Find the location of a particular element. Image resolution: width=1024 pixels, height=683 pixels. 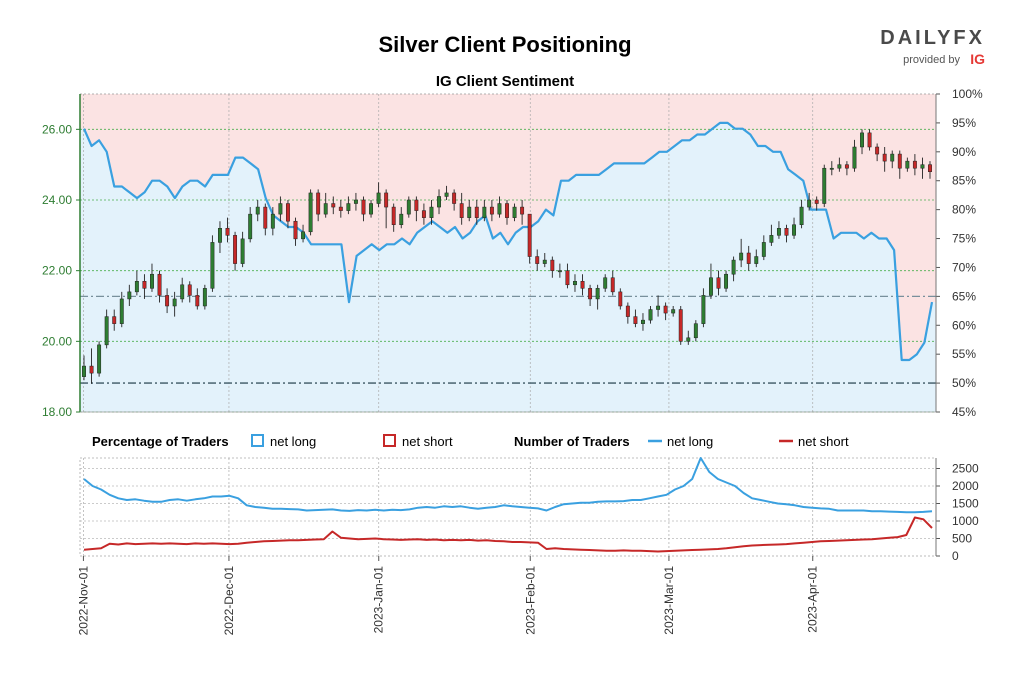

date-tick-label: 2023-Apr-01 is located at coordinates (813, 599).